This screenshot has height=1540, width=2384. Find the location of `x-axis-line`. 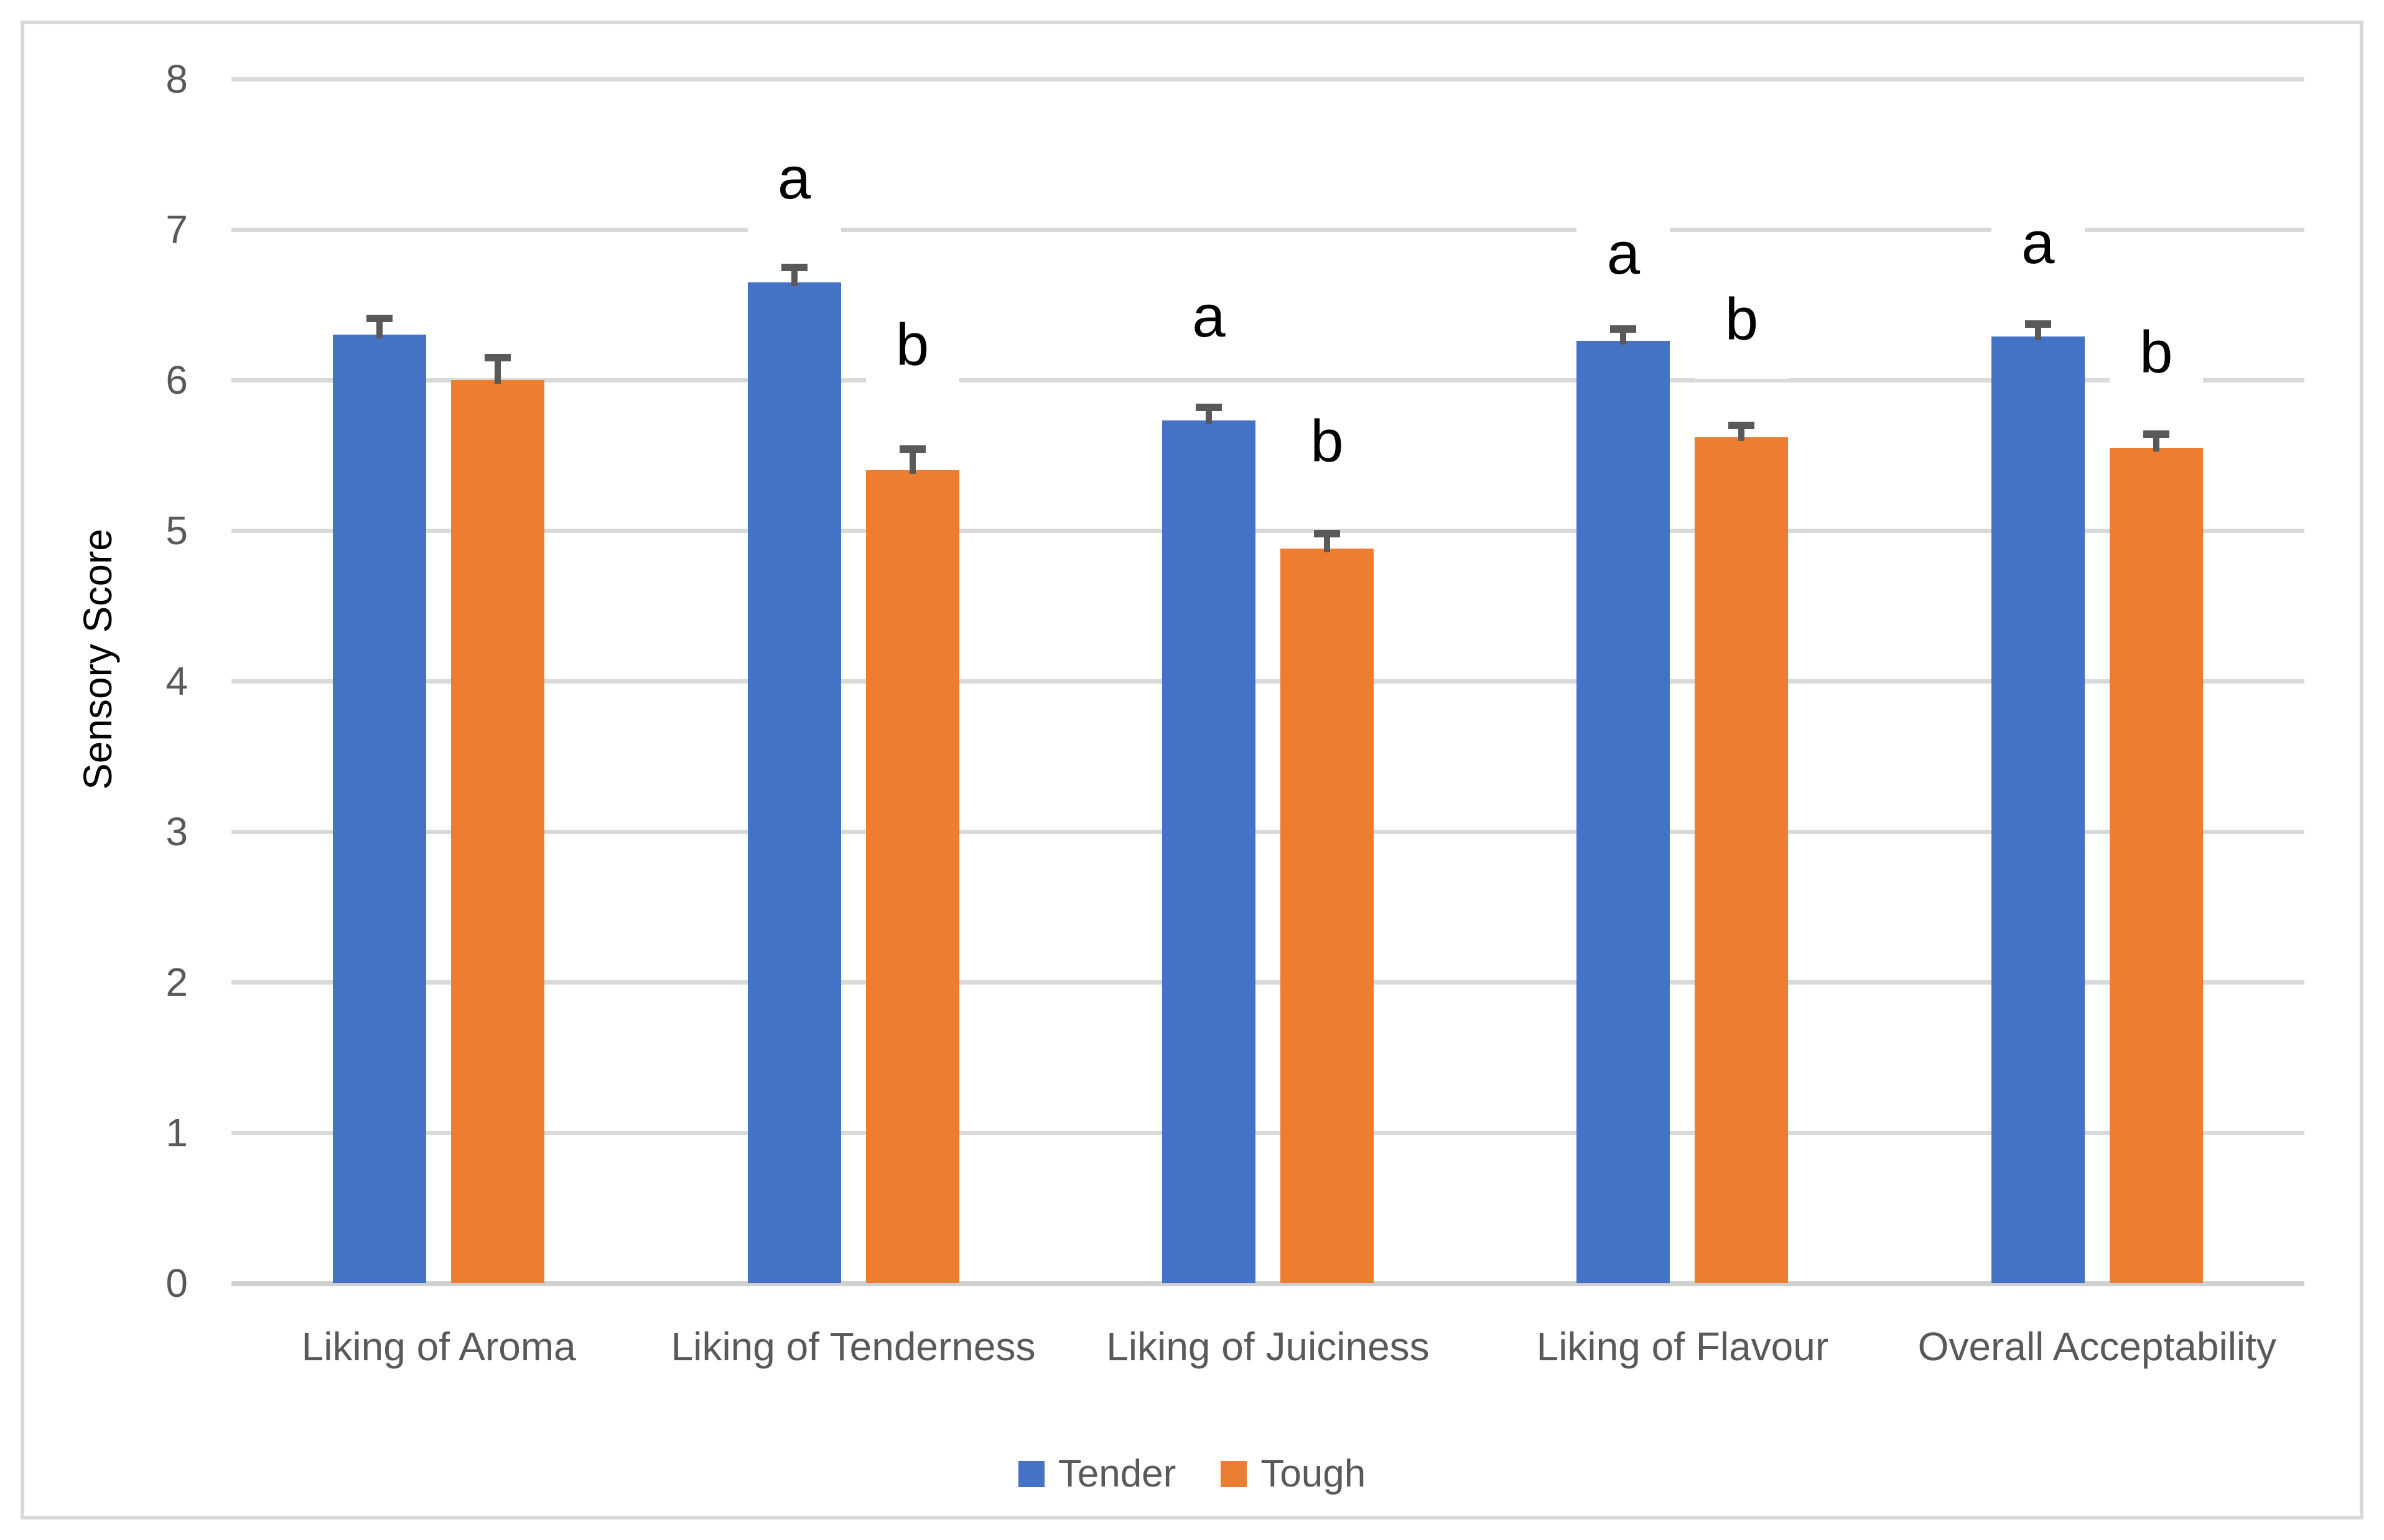

x-axis-line is located at coordinates (1267, 1283).